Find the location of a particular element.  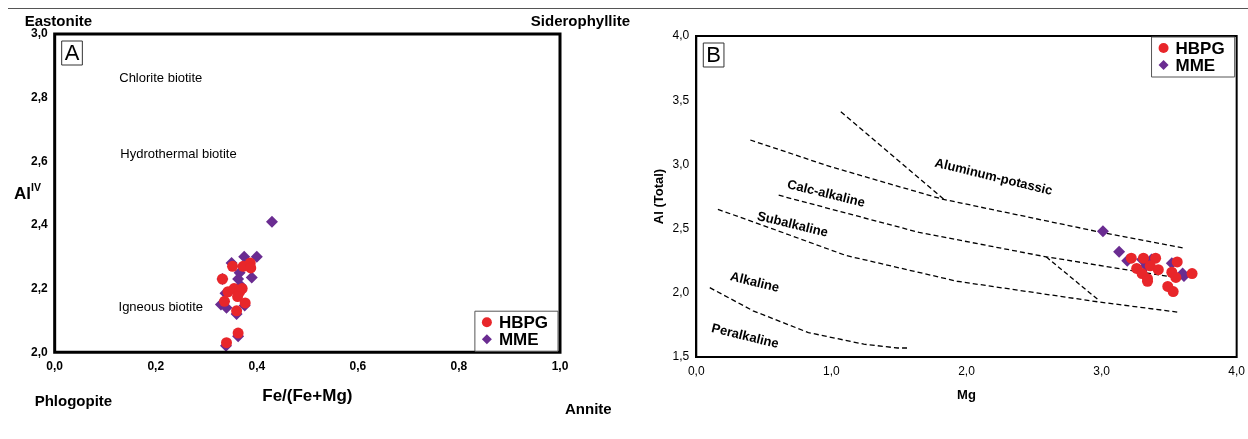

x-tick-label: 3,0 is located at coordinates (1102, 370).